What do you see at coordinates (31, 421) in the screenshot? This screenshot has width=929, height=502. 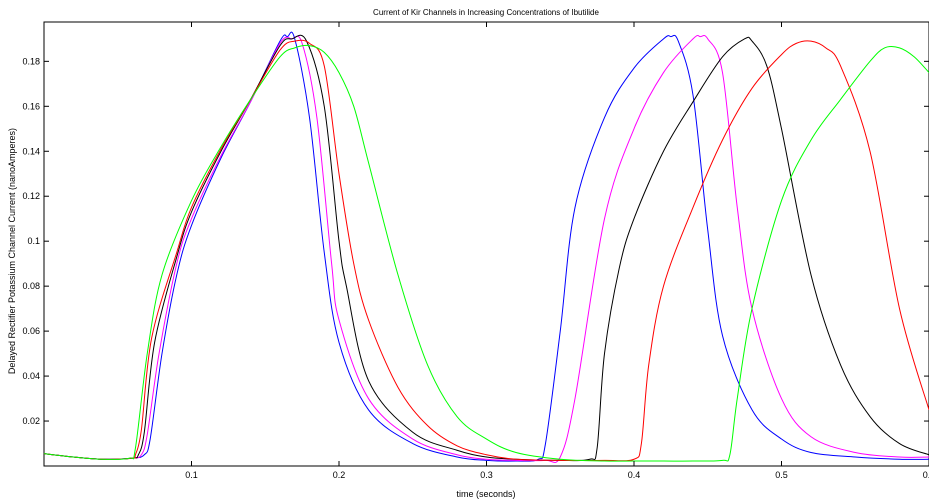 I see `y-tick-label: 0.02` at bounding box center [31, 421].